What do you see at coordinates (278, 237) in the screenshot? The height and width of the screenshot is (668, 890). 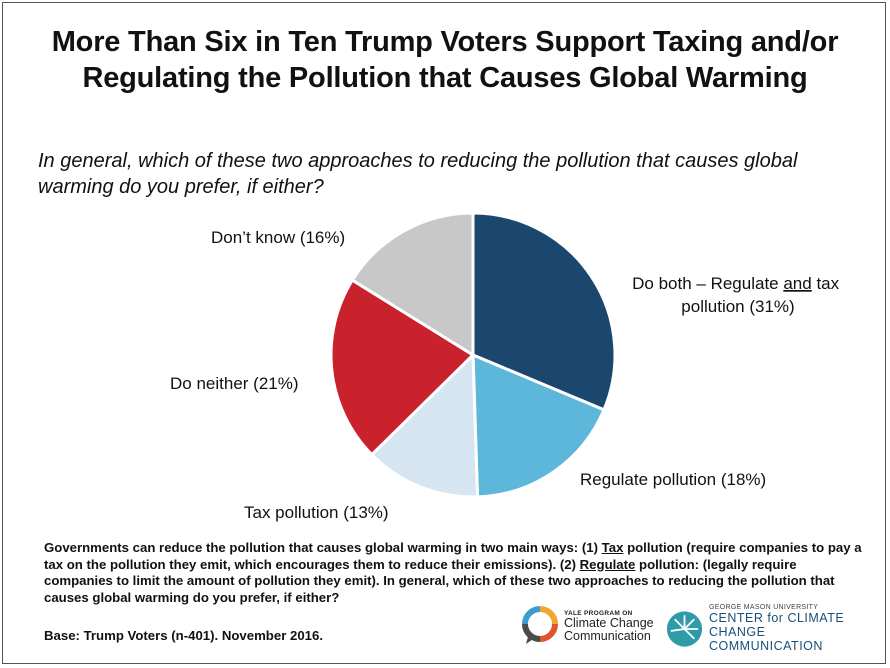 I see `slice-label-dontknow: Don’t know (16%)` at bounding box center [278, 237].